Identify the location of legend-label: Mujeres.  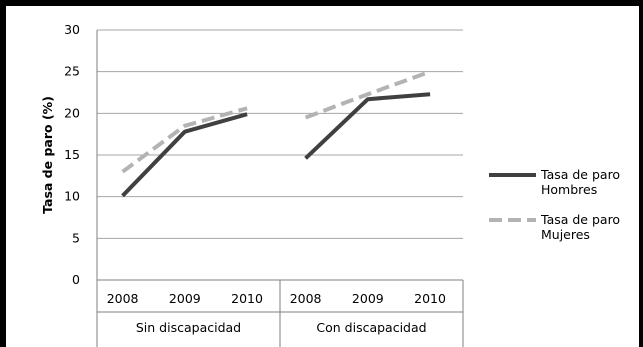
(565, 234).